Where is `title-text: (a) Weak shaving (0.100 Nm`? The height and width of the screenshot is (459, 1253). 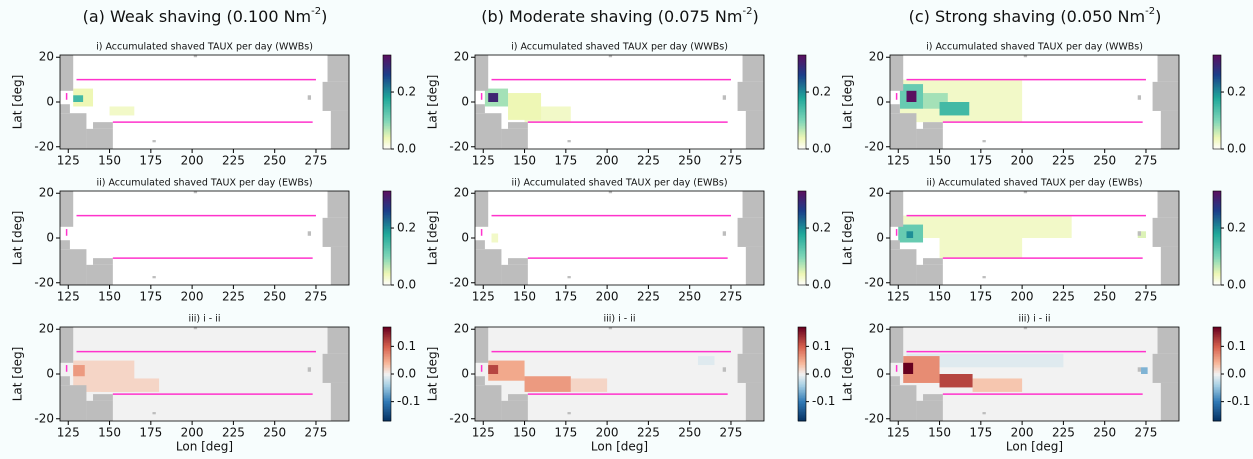
title-text: (a) Weak shaving (0.100 Nm is located at coordinates (197, 16).